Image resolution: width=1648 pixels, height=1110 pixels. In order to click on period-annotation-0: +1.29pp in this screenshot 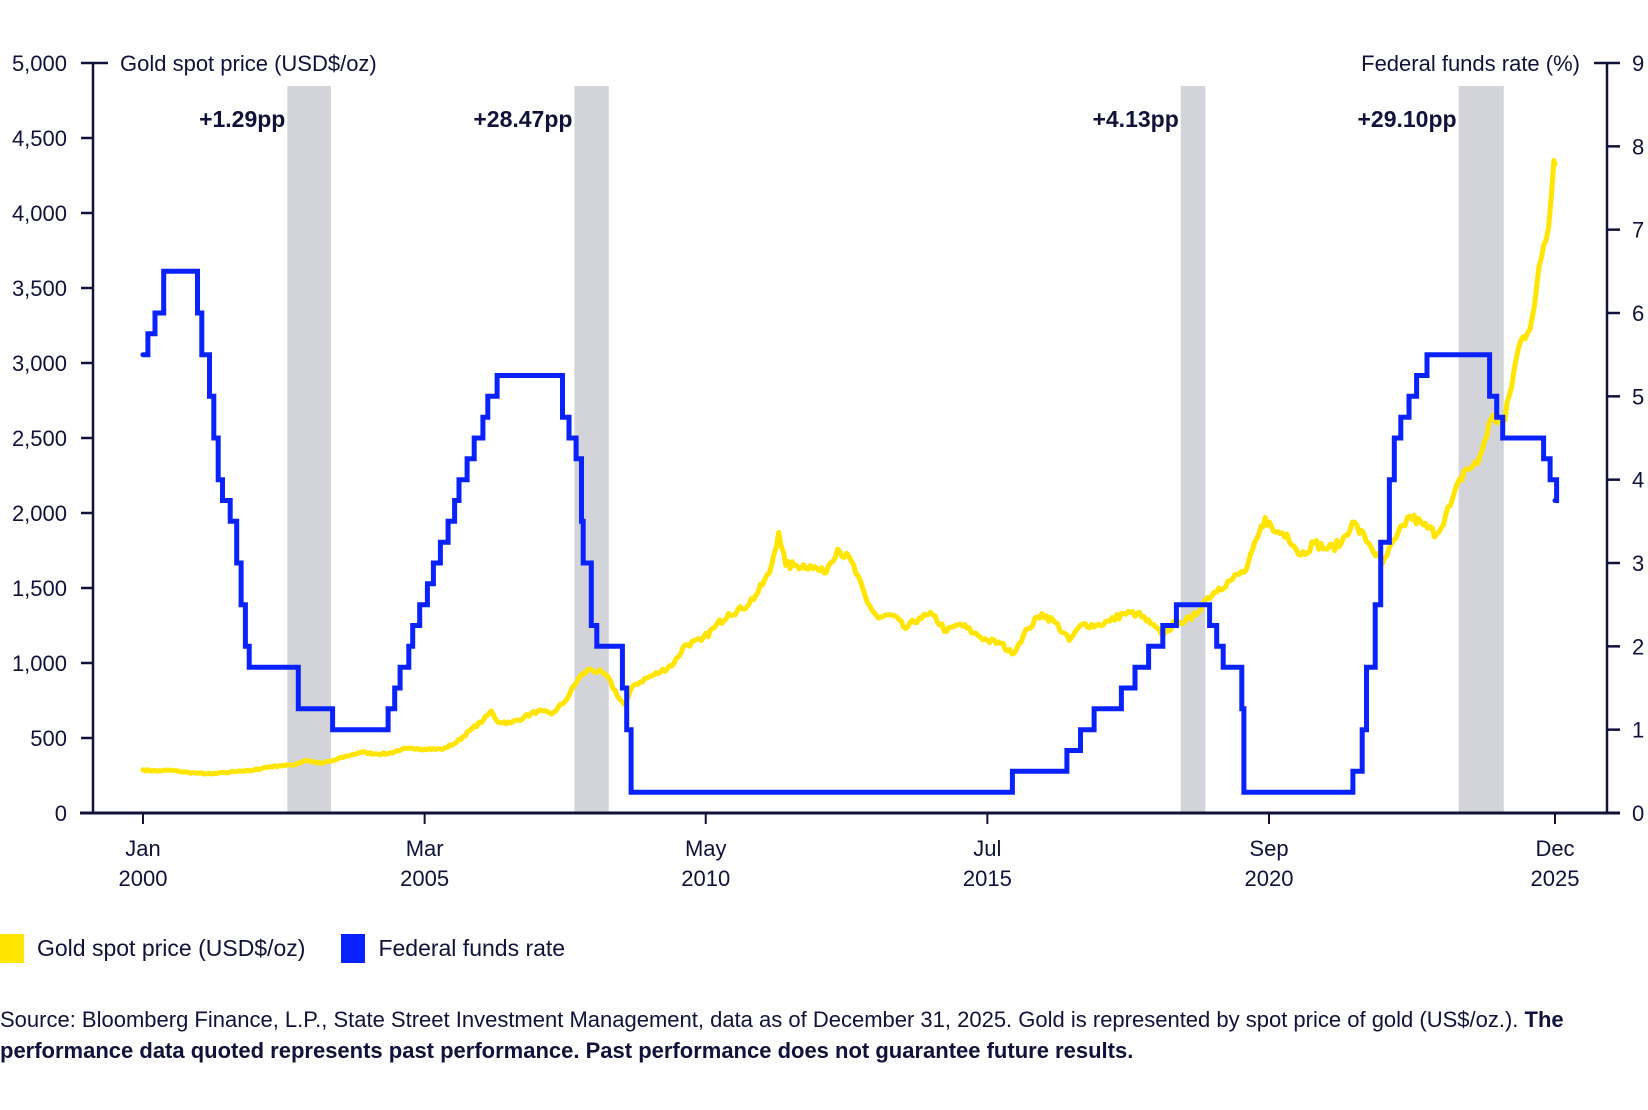, I will do `click(242, 119)`.